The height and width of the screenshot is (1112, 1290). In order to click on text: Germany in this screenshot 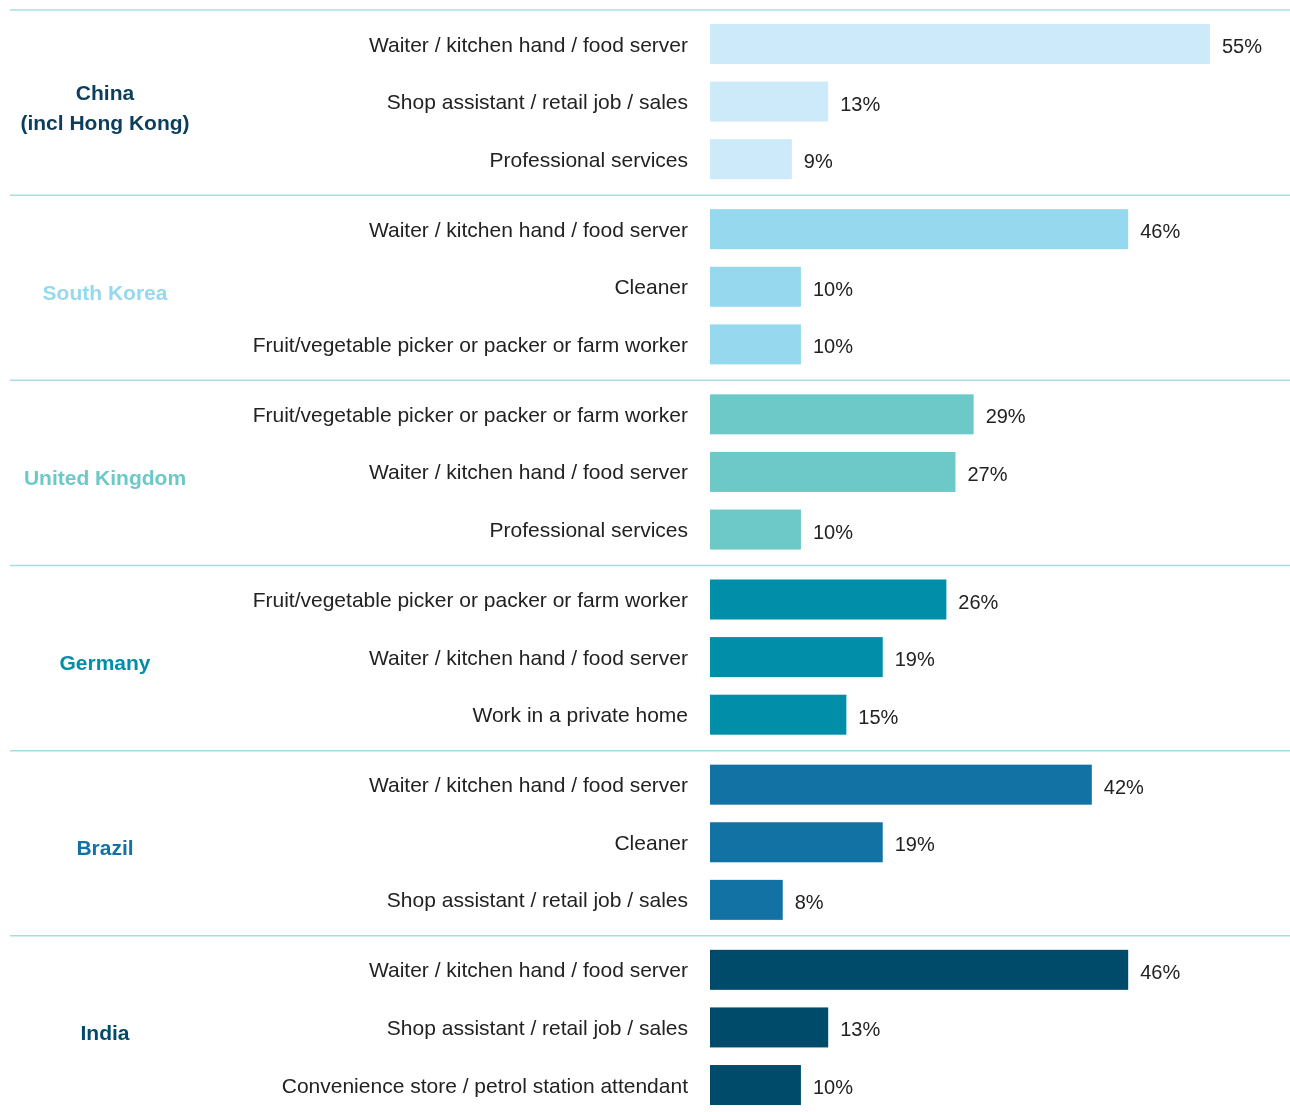, I will do `click(105, 662)`.